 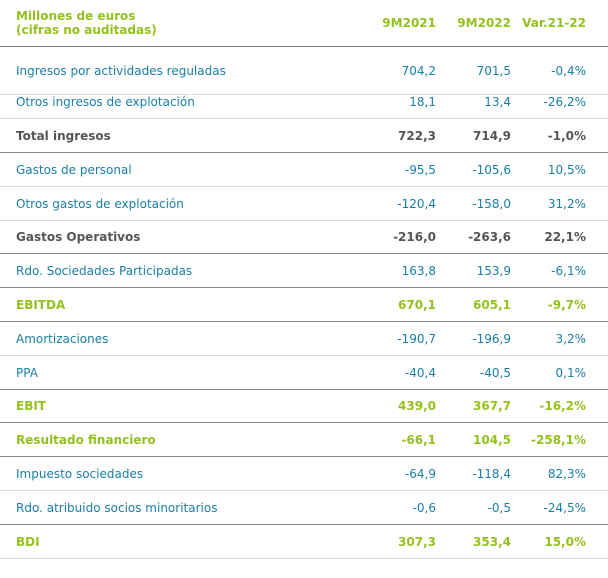 What do you see at coordinates (105, 102) in the screenshot?
I see `row-label: Otros ingresos de explotación` at bounding box center [105, 102].